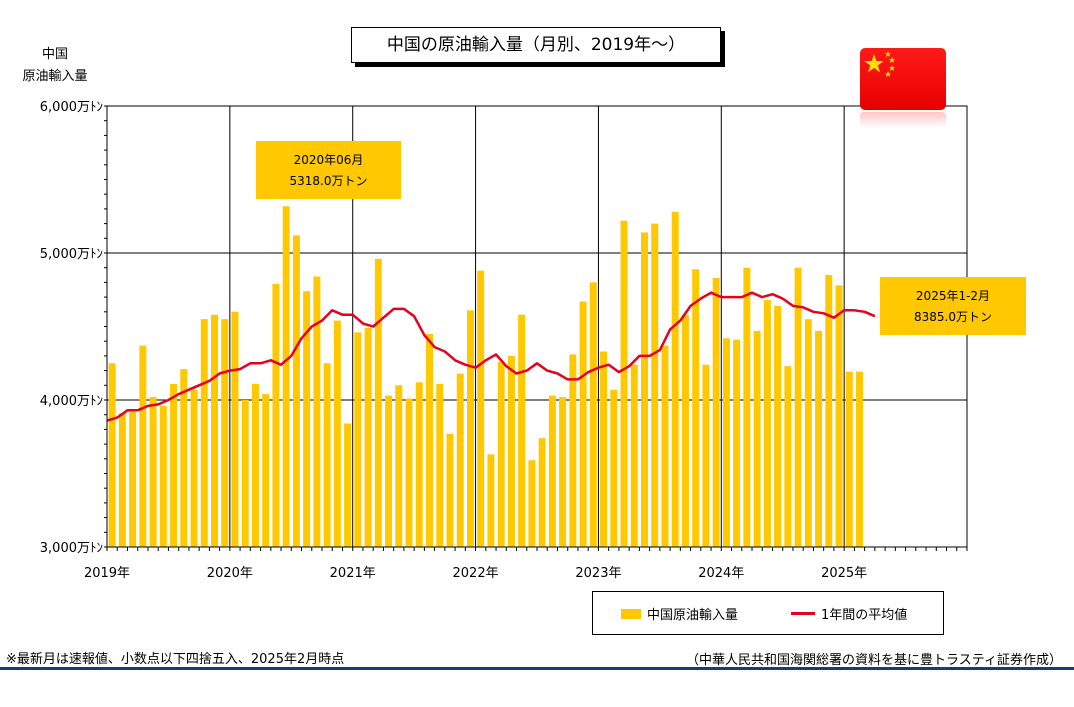 The width and height of the screenshot is (1074, 707). Describe the element at coordinates (953, 306) in the screenshot. I see `callout-latest: 2025年1-2月 8385.0万トン` at that location.